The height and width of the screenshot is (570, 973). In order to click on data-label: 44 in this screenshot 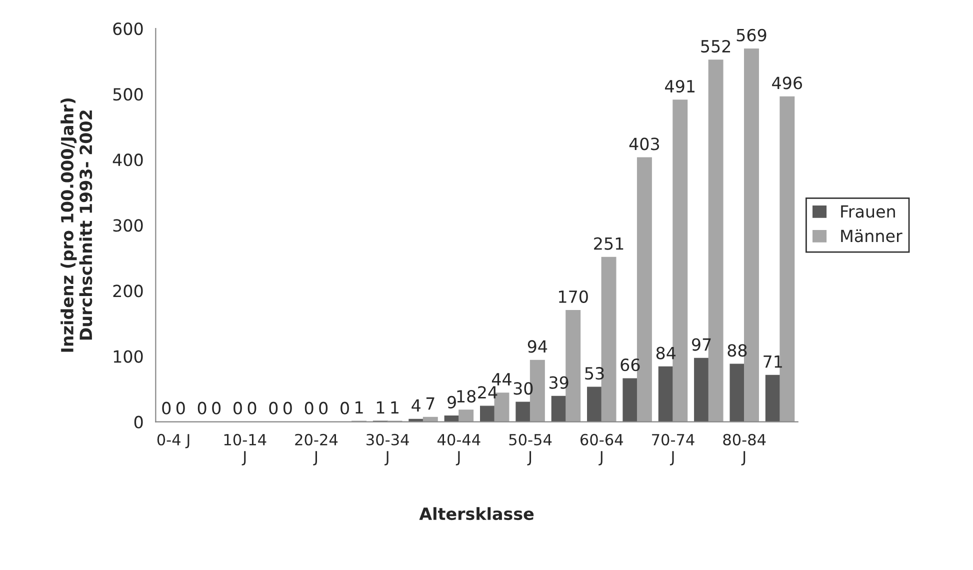, I will do `click(502, 379)`.